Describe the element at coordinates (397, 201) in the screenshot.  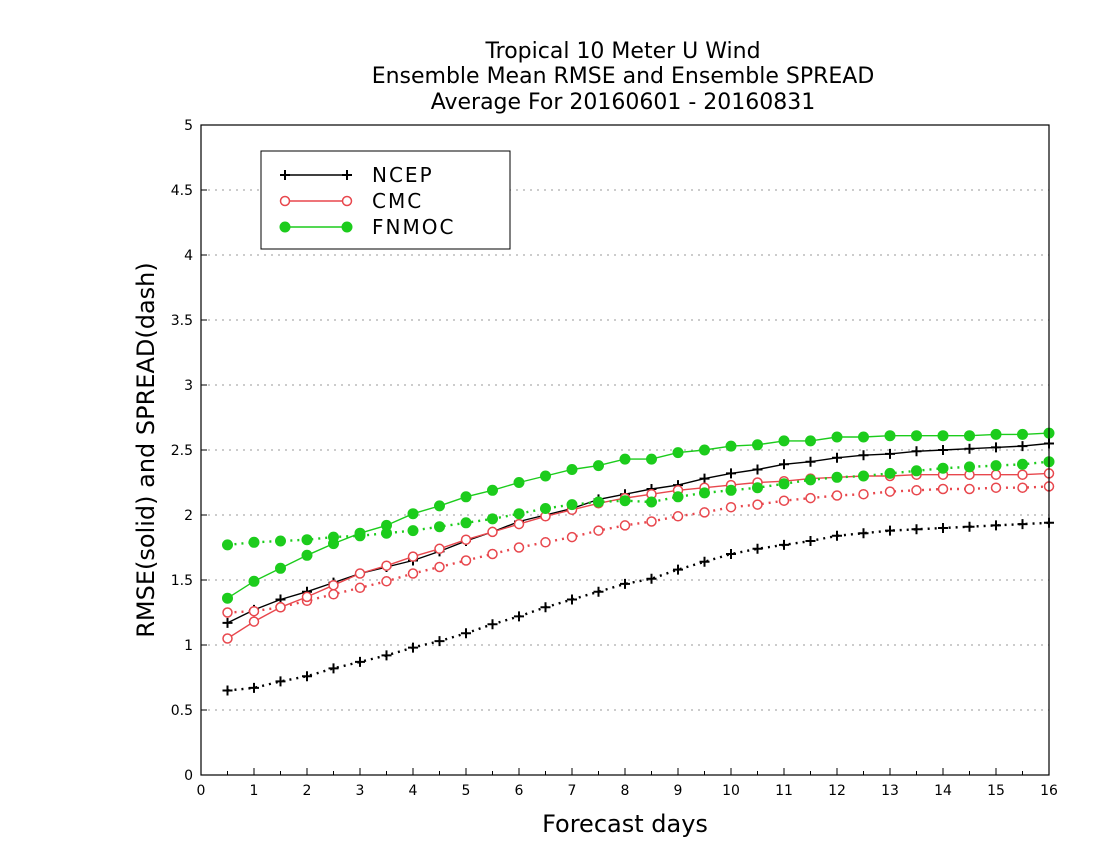
I see `legend-label-cmc: CMC` at that location.